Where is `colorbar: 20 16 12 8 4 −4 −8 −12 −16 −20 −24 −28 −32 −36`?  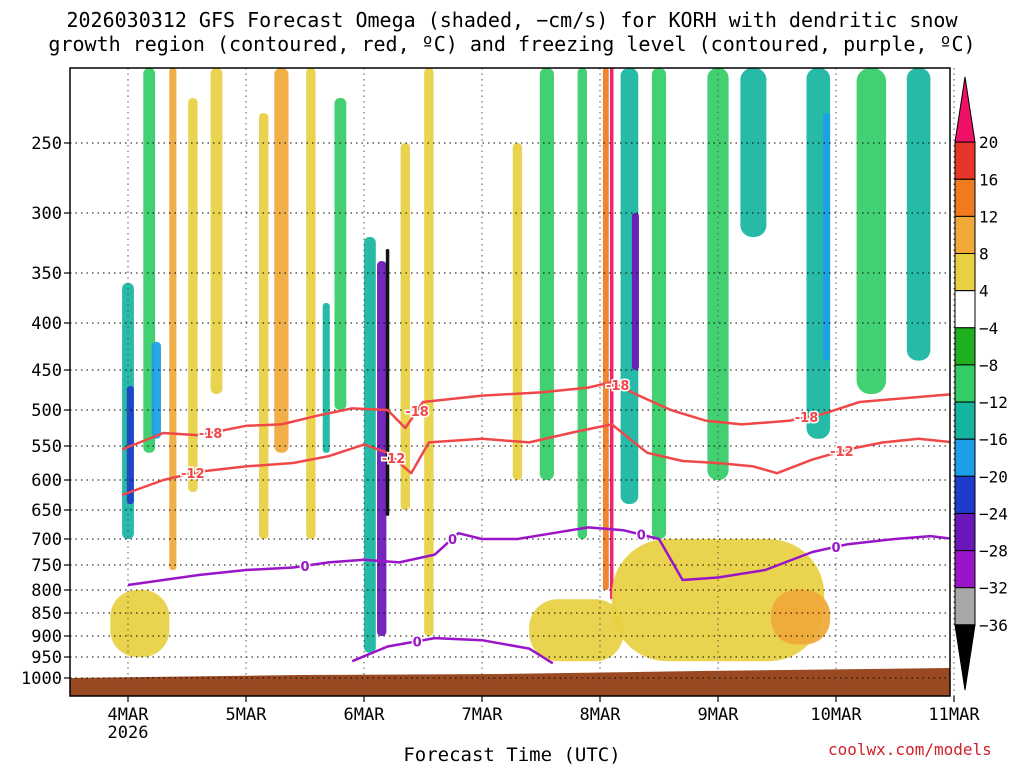
colorbar: 20 16 12 8 4 −4 −8 −12 −16 −20 −24 −28 −32 −36 is located at coordinates (981, 383).